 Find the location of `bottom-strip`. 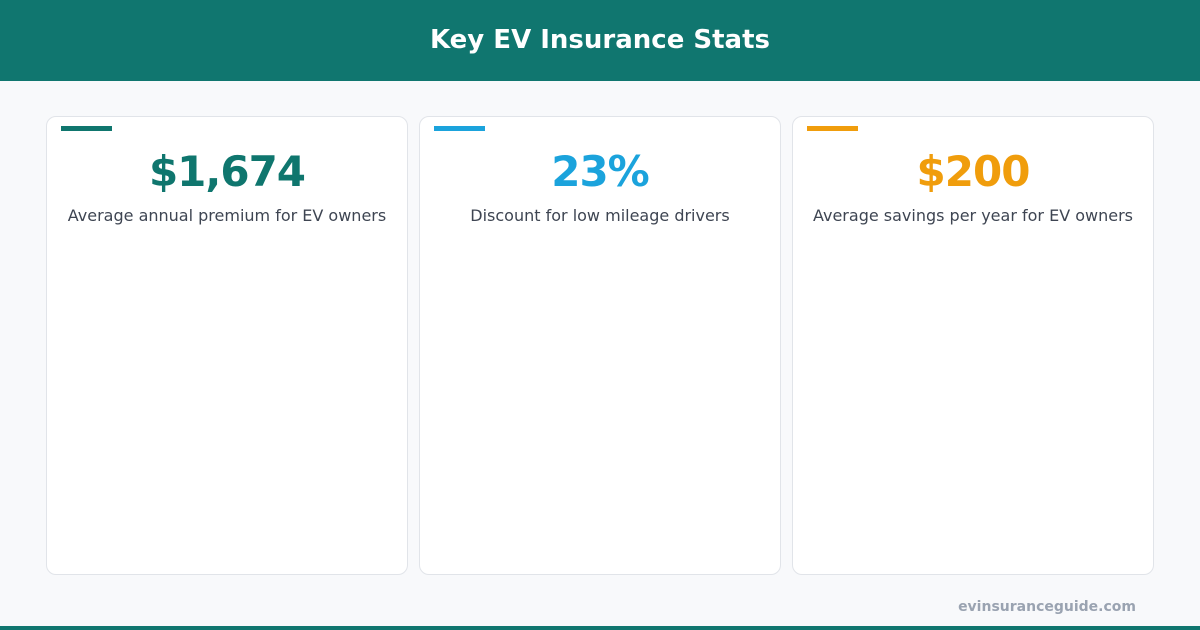

bottom-strip is located at coordinates (600, 628).